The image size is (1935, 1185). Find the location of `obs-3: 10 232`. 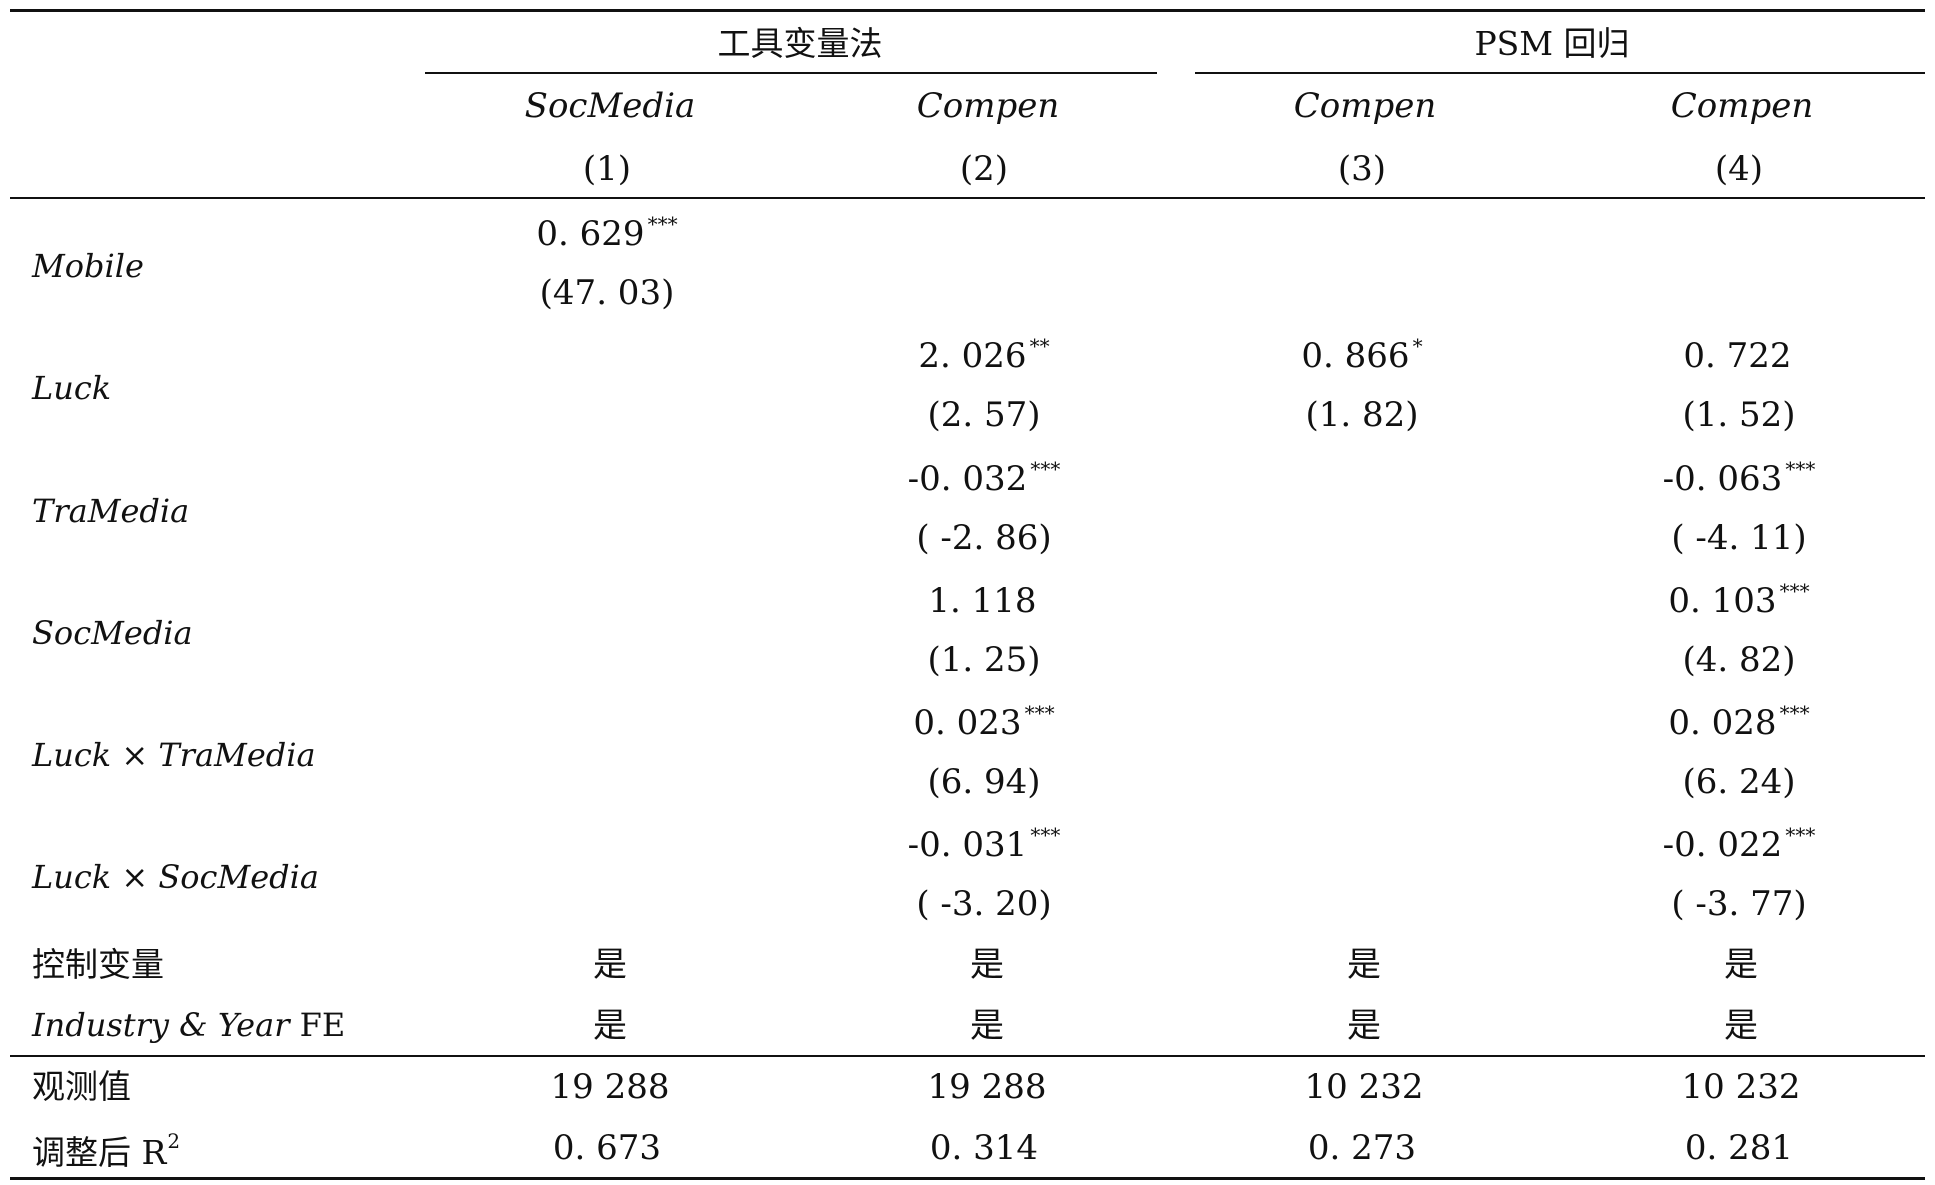

obs-3: 10 232 is located at coordinates (1364, 1087).